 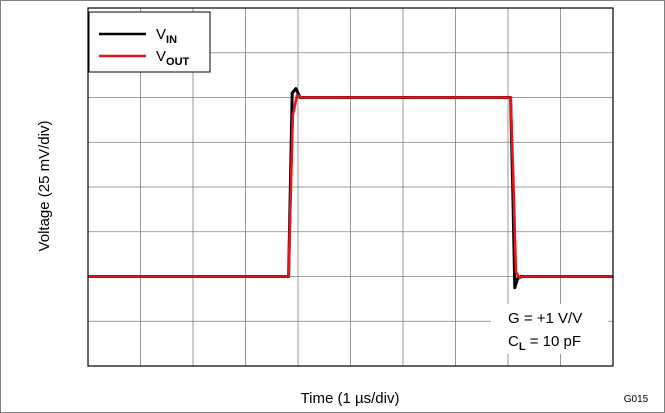 I want to click on legend-box, so click(x=149, y=42).